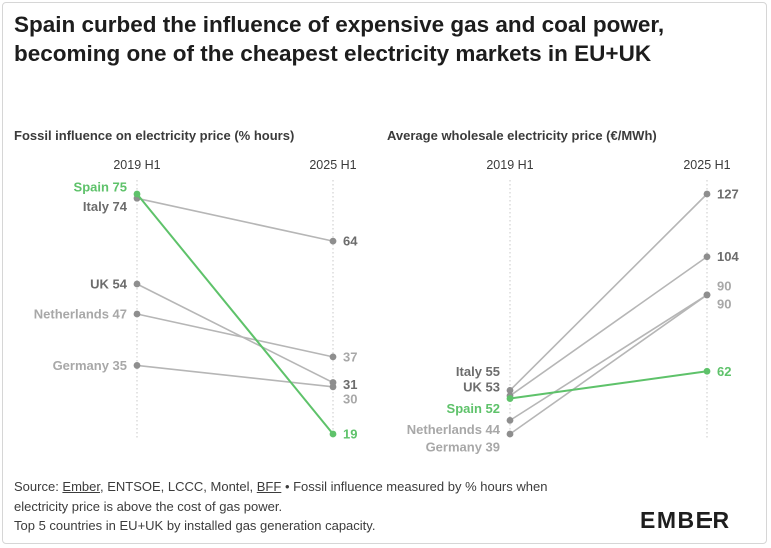 The width and height of the screenshot is (771, 548). I want to click on fossil-line-italy, so click(235, 219).